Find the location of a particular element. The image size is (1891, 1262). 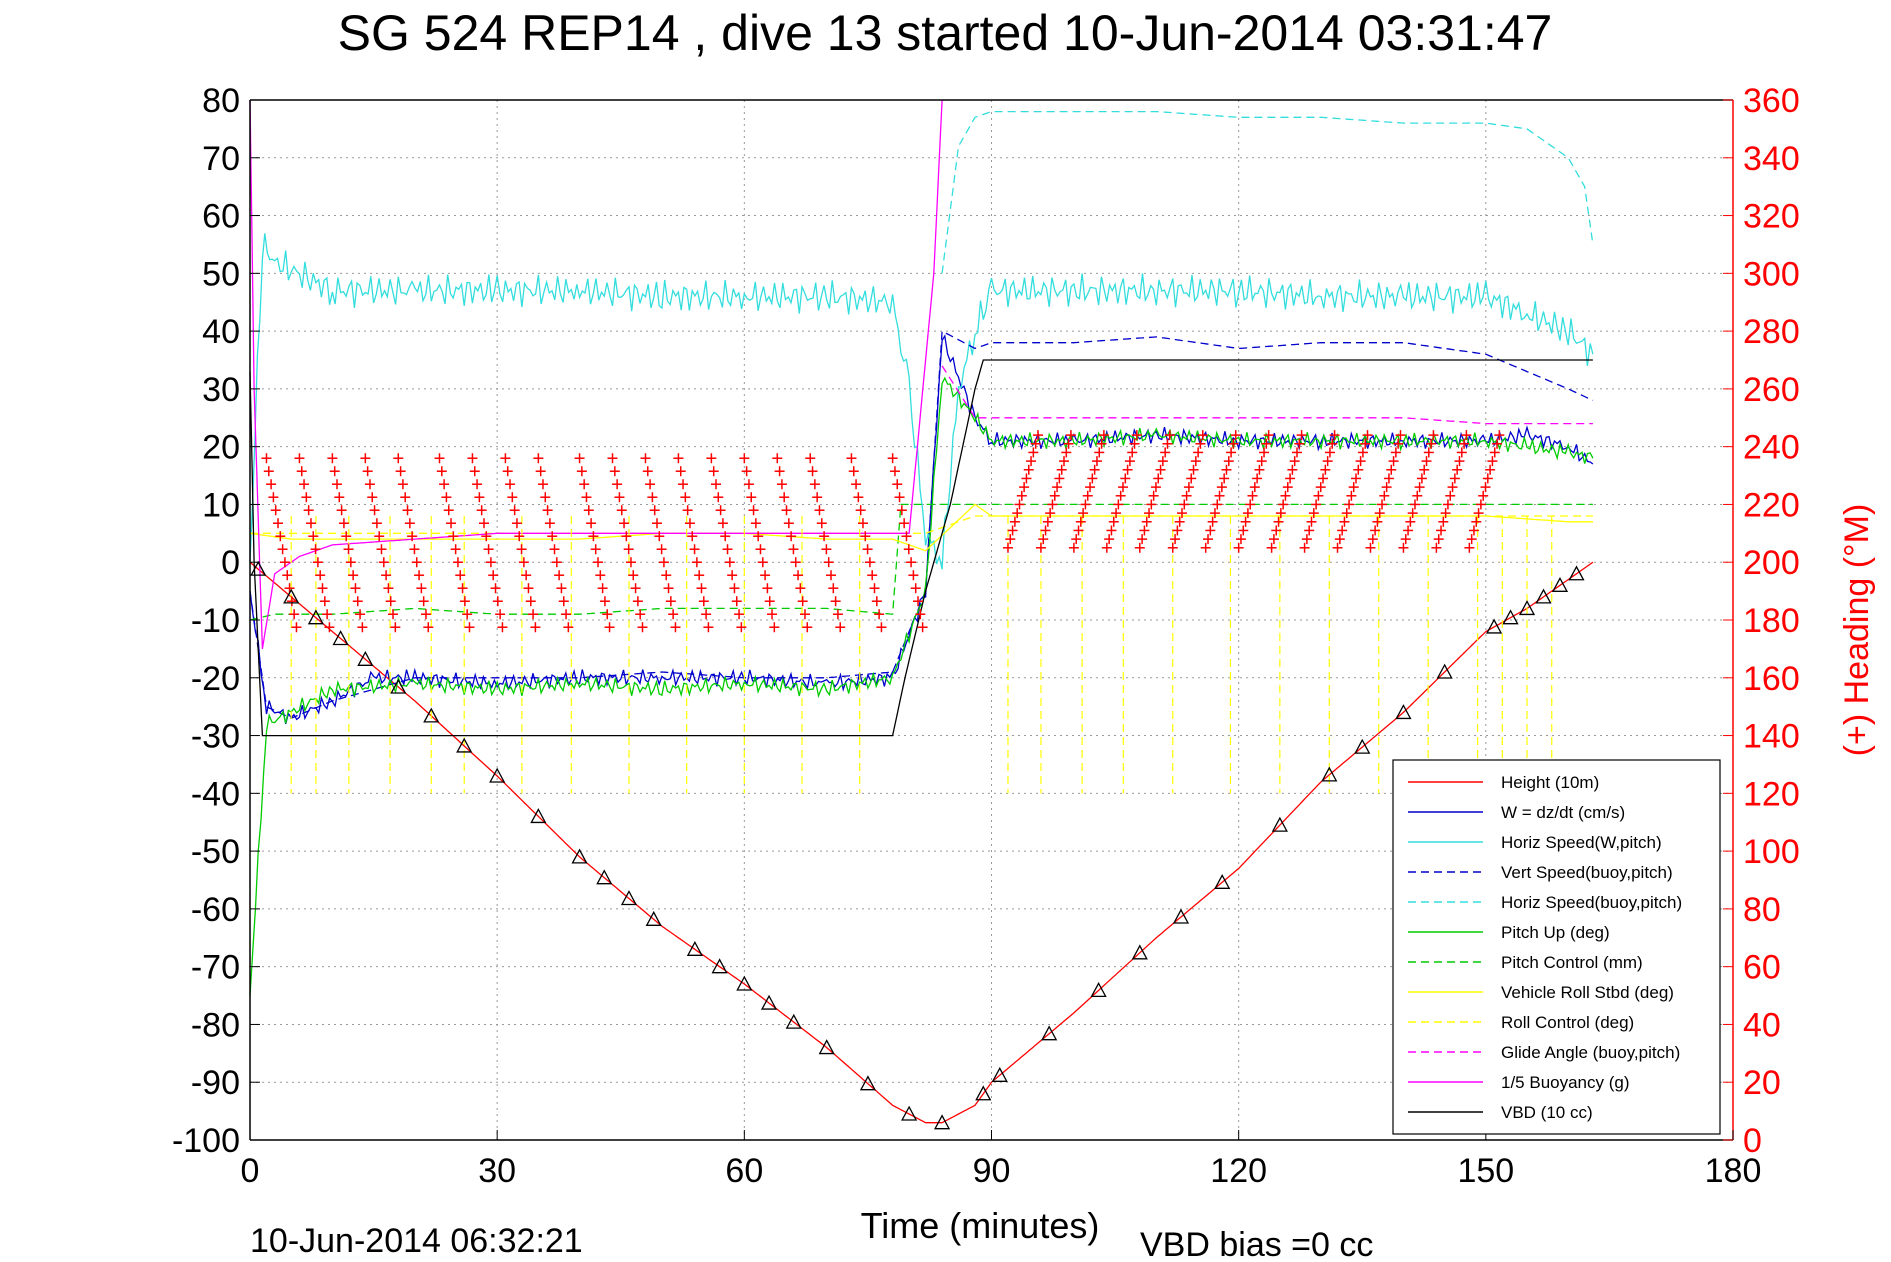

y2-tick-label: 280 is located at coordinates (1771, 332).